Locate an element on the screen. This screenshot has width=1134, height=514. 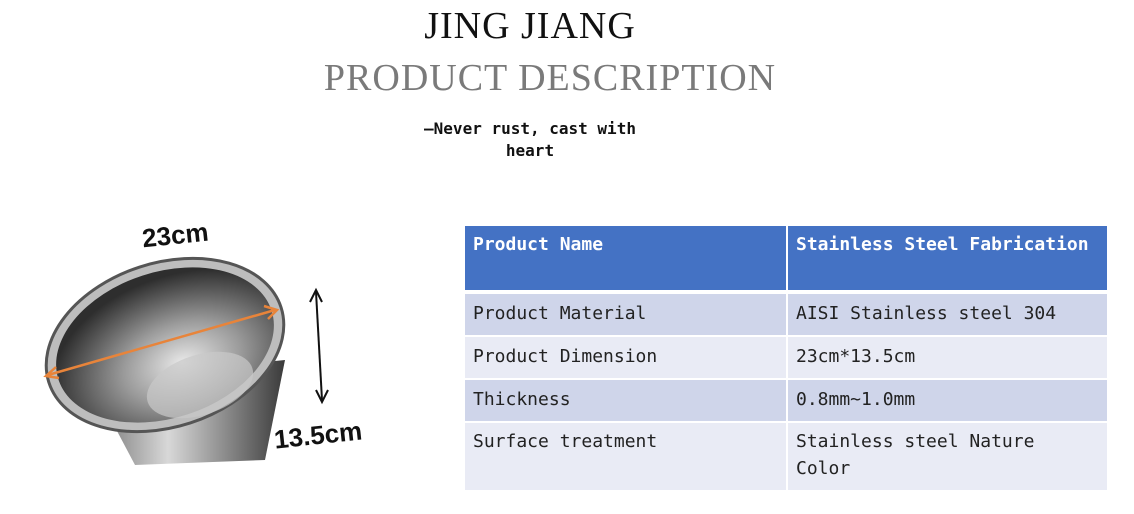
table-row: Thickness 0.8mm~1.0mm is located at coordinates (787, 401).